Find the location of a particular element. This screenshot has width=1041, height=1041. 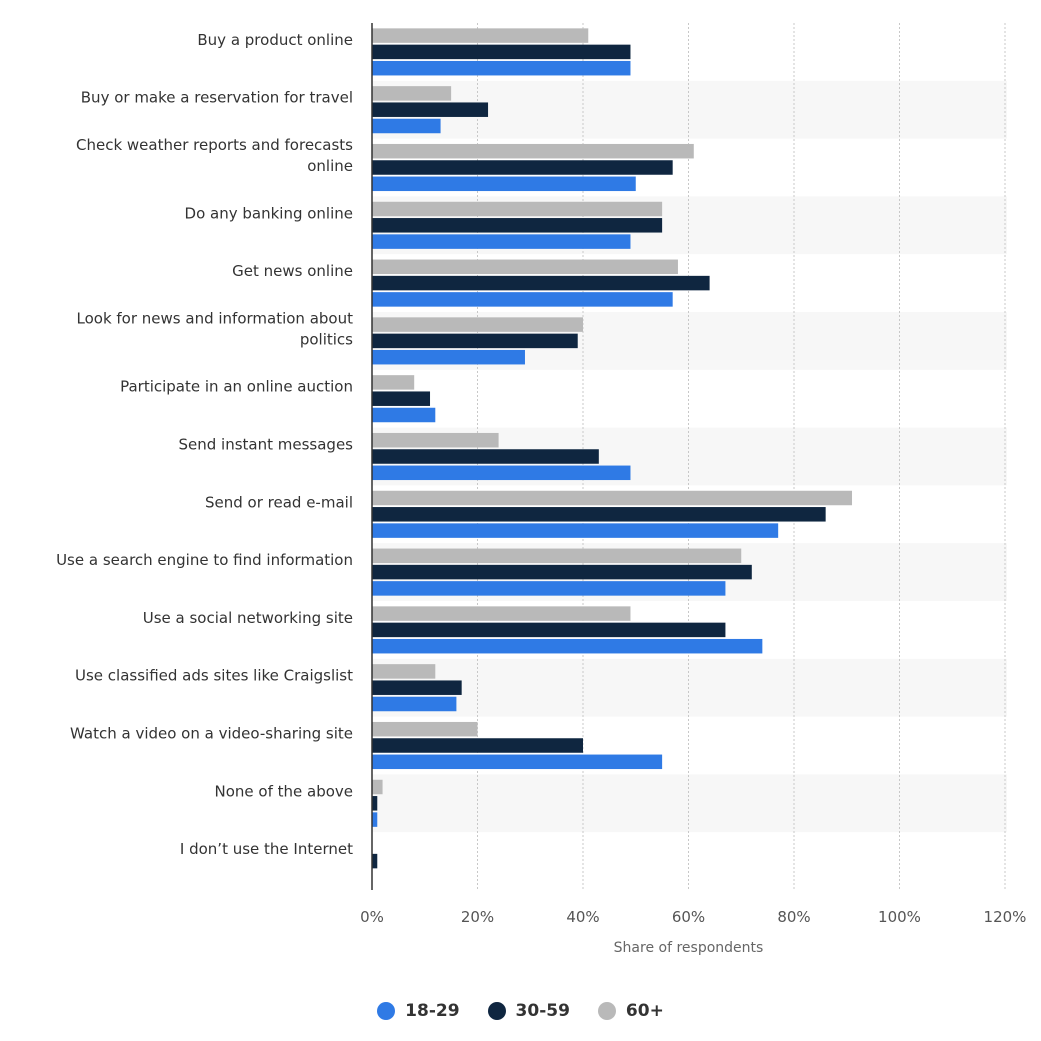

category-label: Do any banking online is located at coordinates (269, 213).